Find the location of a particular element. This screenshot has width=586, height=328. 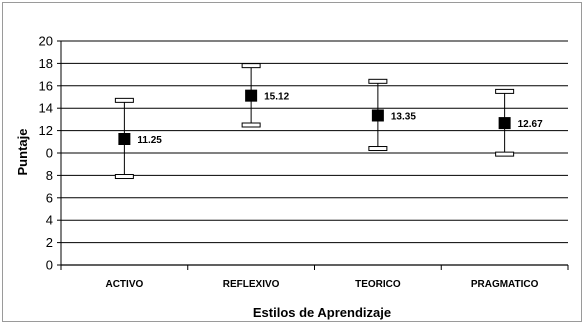

y-tick-label: 8 is located at coordinates (49, 175).